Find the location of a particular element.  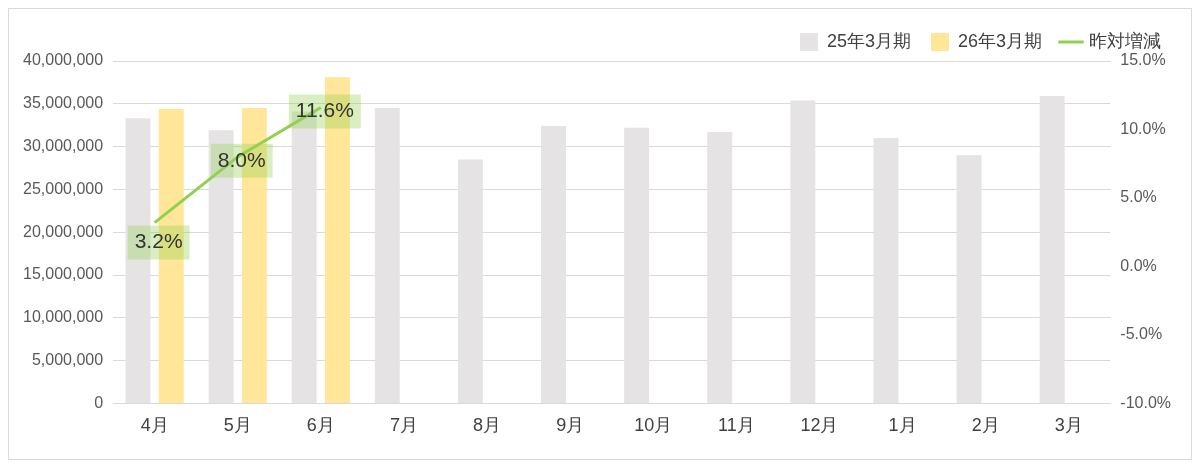

data-label: 3.2% is located at coordinates (158, 241).